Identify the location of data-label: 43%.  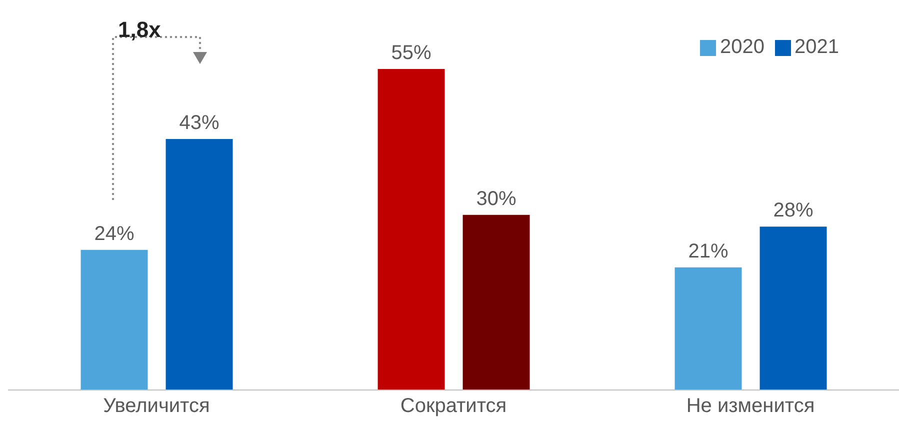
(199, 123).